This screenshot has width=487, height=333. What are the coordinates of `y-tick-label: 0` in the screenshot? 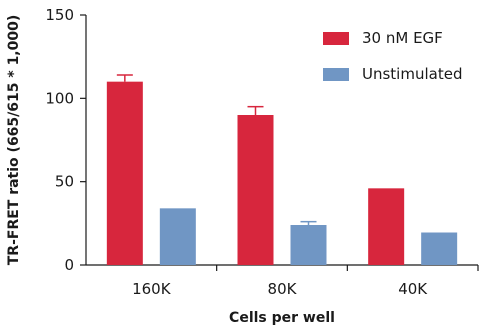 It's located at (69, 265).